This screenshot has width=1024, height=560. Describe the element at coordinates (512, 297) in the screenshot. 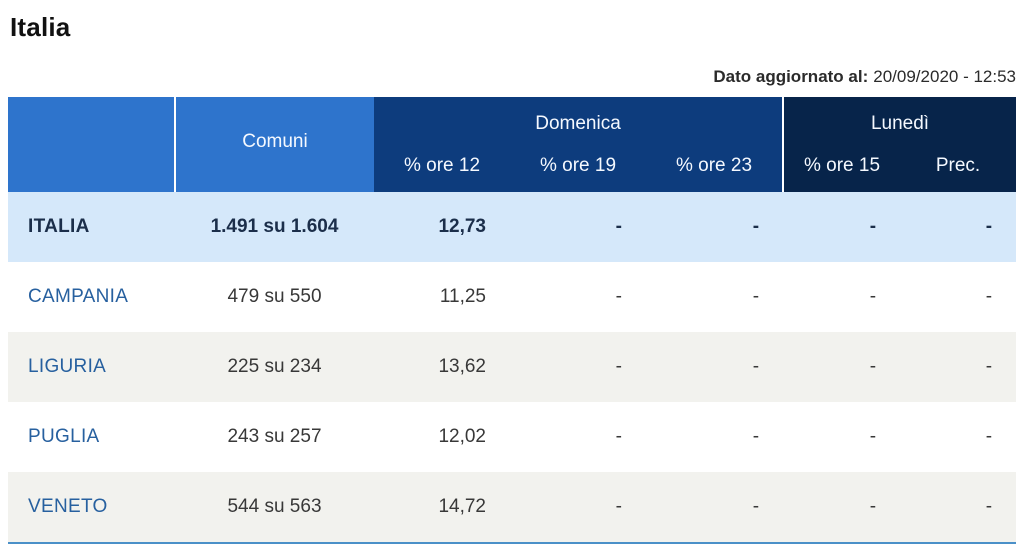

I see `table-row-campania: CAMPANIA 479 su 550 11,25 - - - -` at that location.